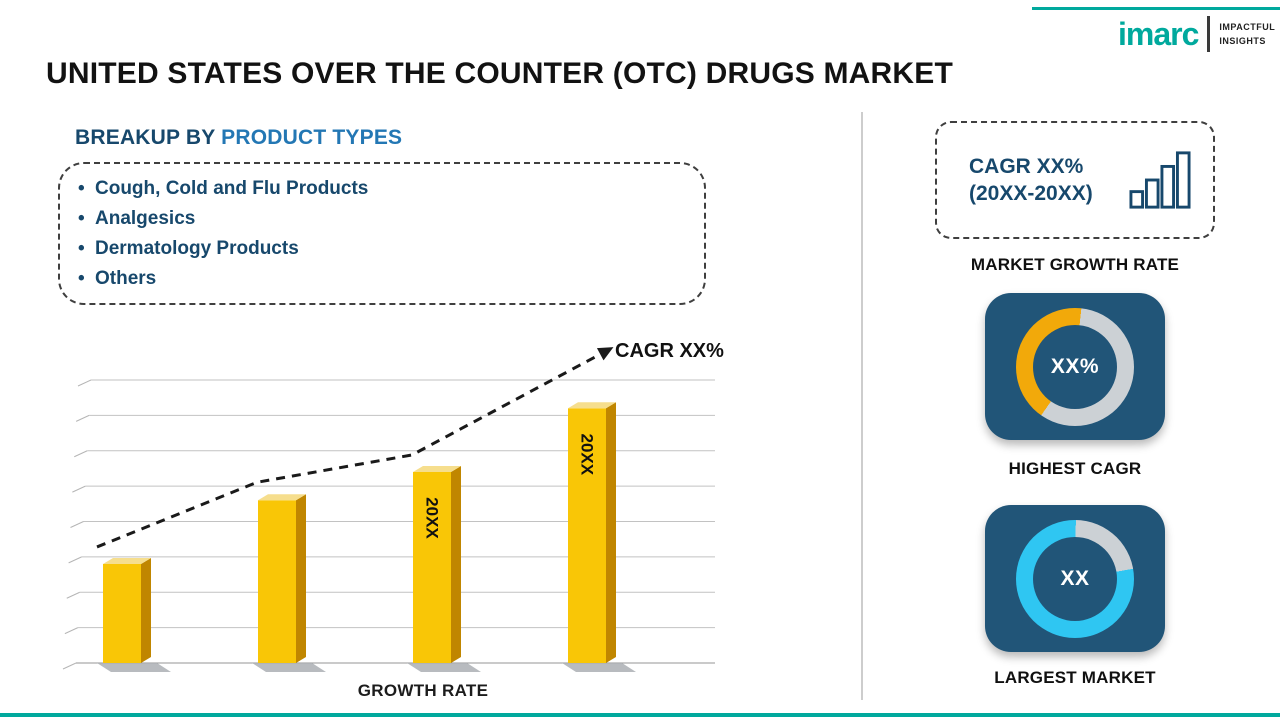  I want to click on chart-x-axis-label: GROWTH RATE, so click(423, 690).